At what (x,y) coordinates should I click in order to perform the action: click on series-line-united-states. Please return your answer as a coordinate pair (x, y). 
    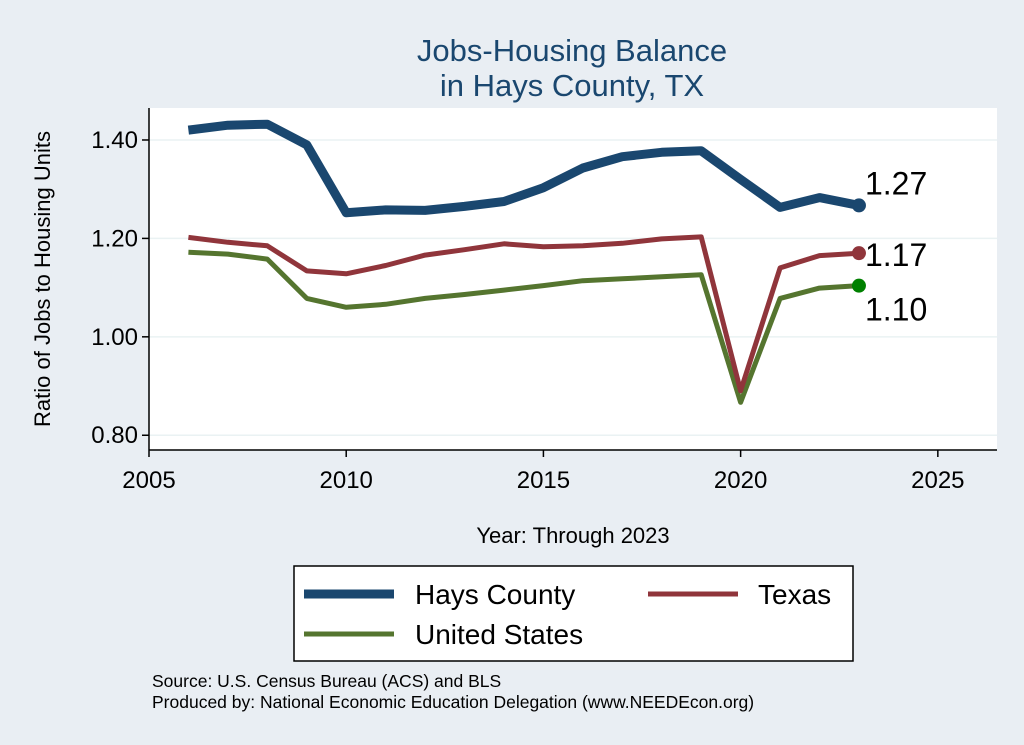
    Looking at the image, I should click on (524, 327).